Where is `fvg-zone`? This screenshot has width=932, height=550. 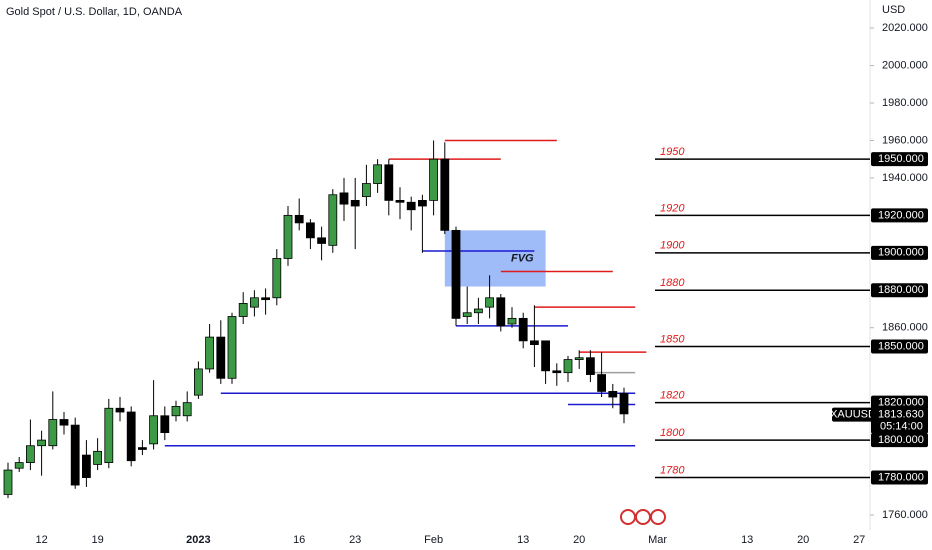 fvg-zone is located at coordinates (495, 258).